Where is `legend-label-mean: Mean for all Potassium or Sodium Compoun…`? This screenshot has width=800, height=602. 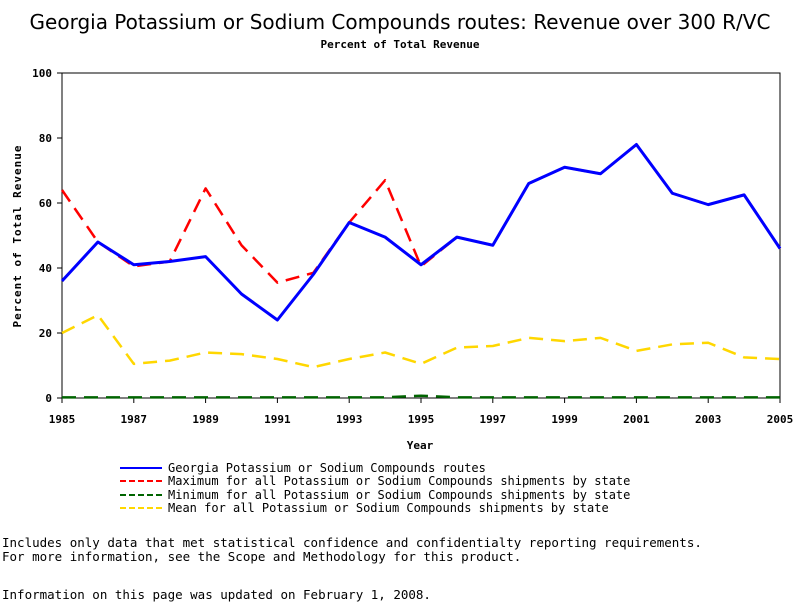 legend-label-mean: Mean for all Potassium or Sodium Compoun… is located at coordinates (388, 508).